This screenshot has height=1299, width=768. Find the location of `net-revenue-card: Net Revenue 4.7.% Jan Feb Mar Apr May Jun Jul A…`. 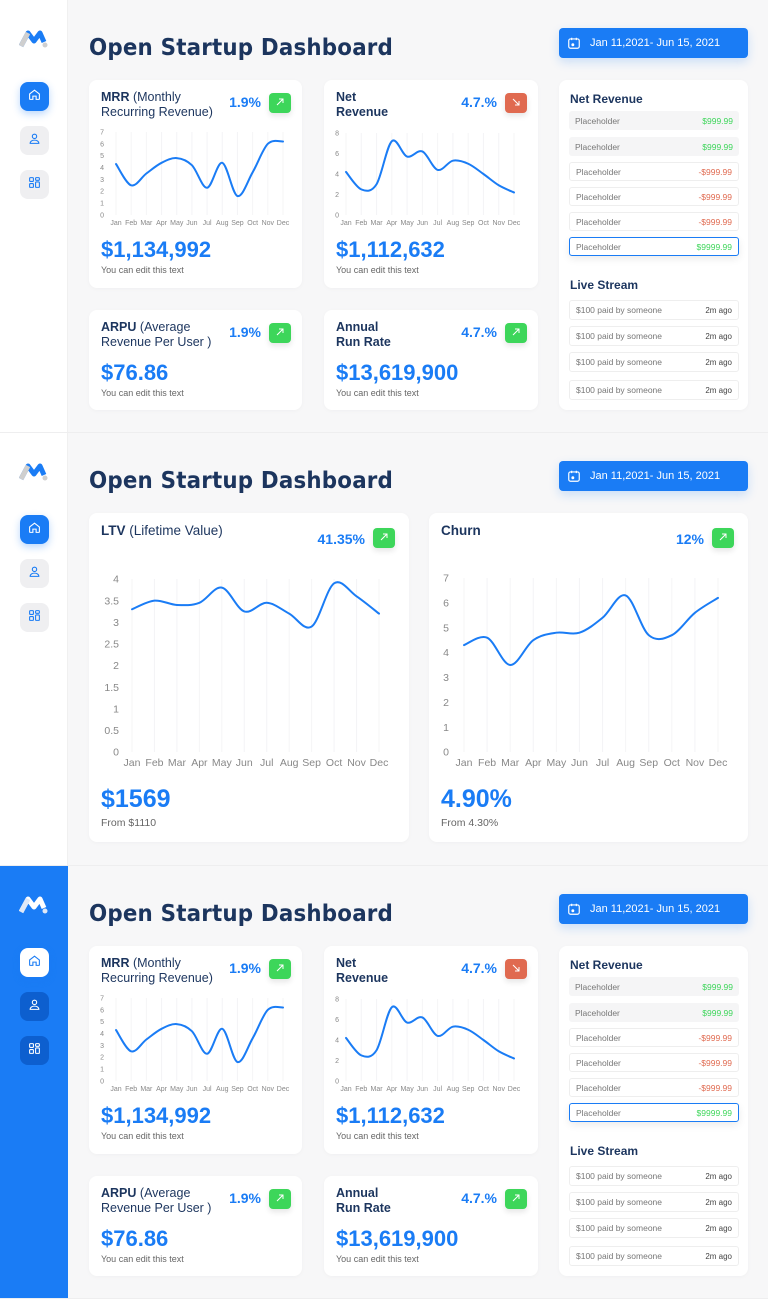

net-revenue-card: Net Revenue 4.7.% Jan Feb Mar Apr May Jun Jul A… is located at coordinates (431, 1050).